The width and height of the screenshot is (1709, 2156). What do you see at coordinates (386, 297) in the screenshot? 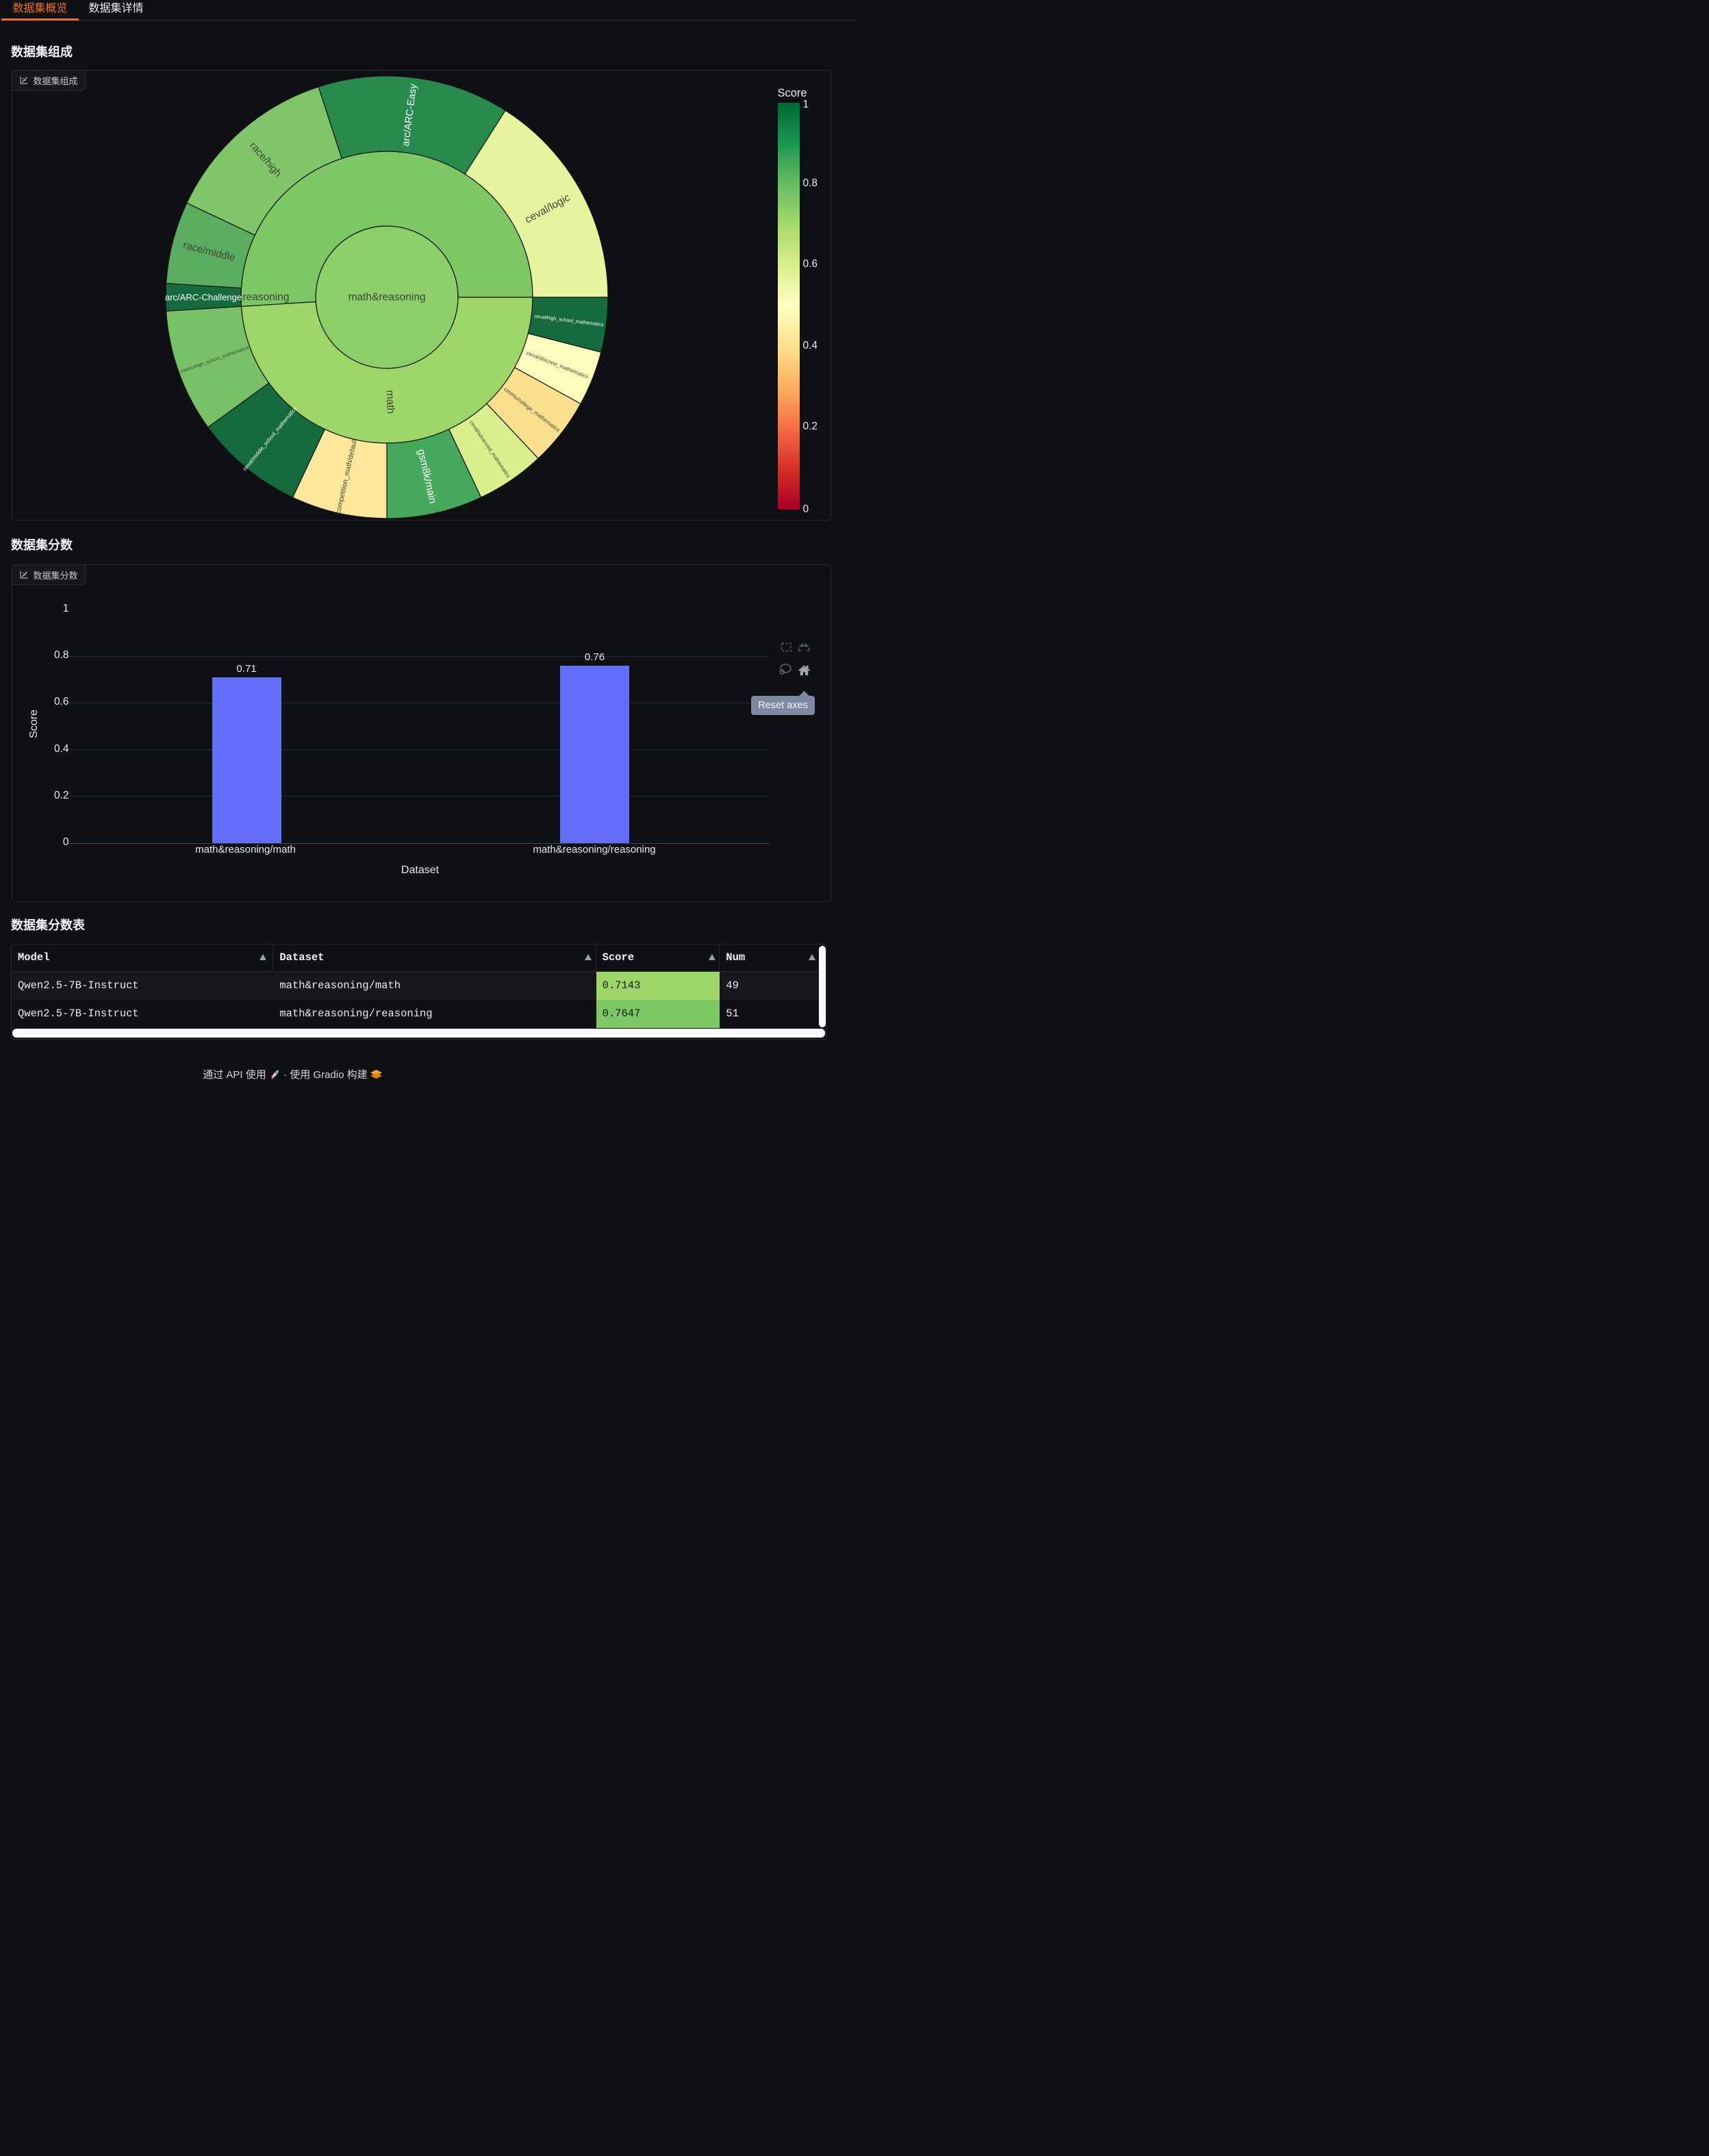
I see `svg-text: math&reasoning` at bounding box center [386, 297].